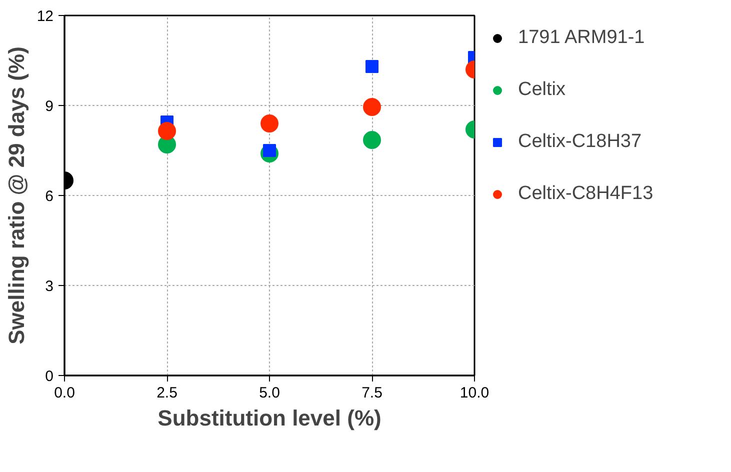 The width and height of the screenshot is (731, 472). Describe the element at coordinates (475, 393) in the screenshot. I see `x-tick-label: 10.0` at that location.